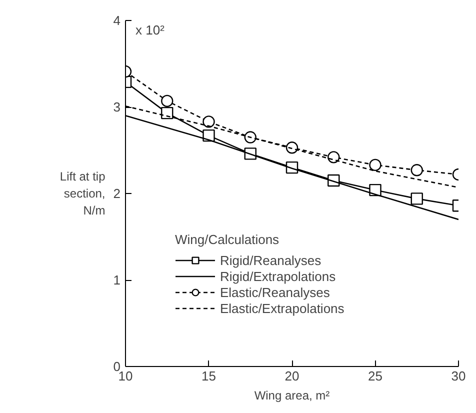 Image resolution: width=476 pixels, height=413 pixels. What do you see at coordinates (282, 308) in the screenshot?
I see `legend-label: Elastic/Extrapolations` at bounding box center [282, 308].